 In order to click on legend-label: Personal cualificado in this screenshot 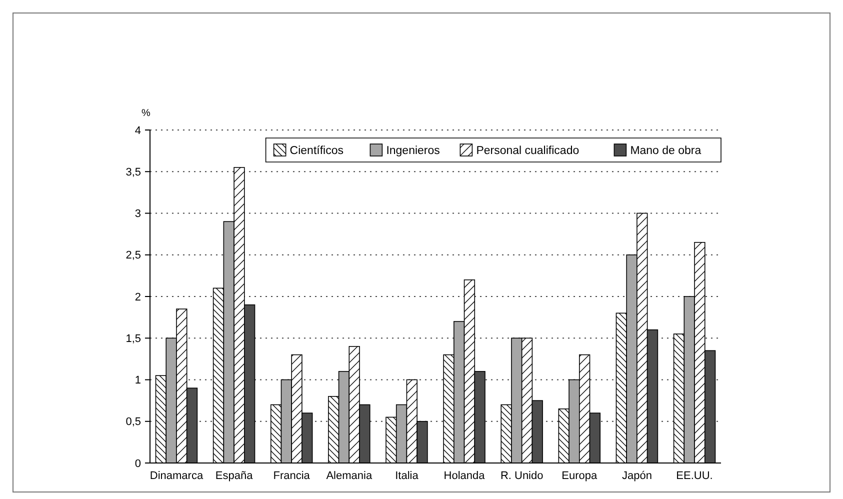, I will do `click(528, 151)`.